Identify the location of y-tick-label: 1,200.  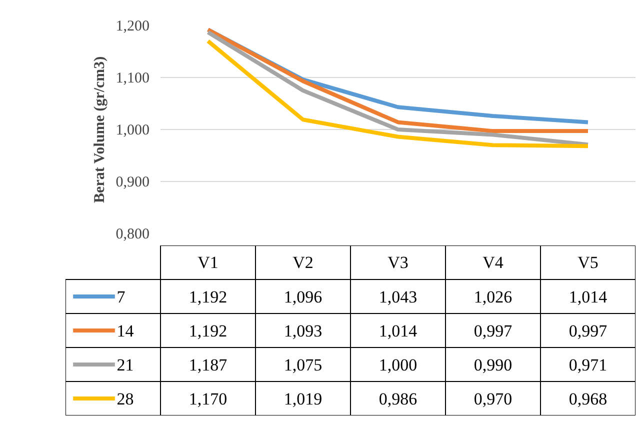
(133, 26).